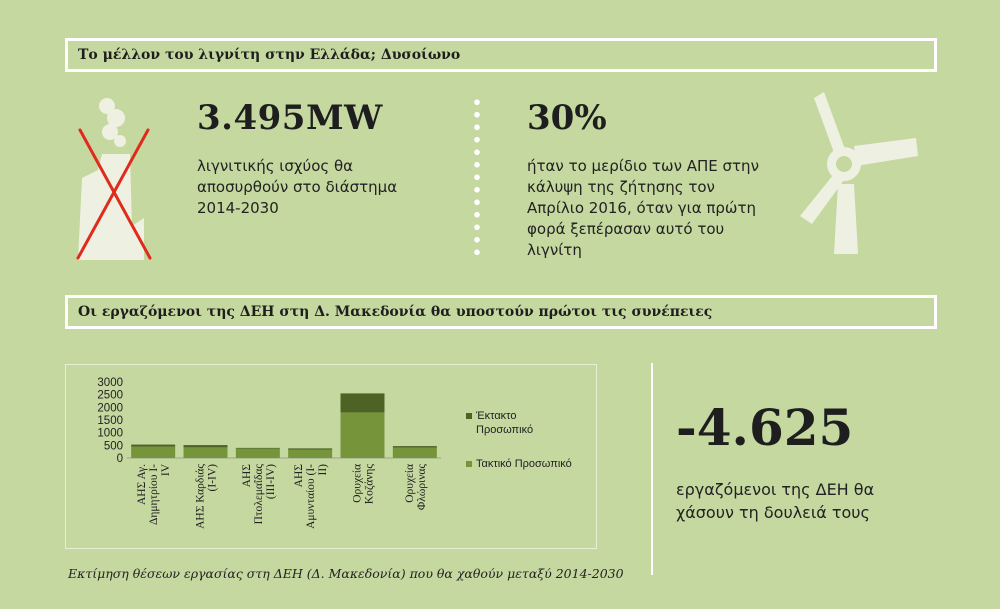 The image size is (1000, 609). Describe the element at coordinates (154, 494) in the screenshot. I see `x-tick-label: ΑΗΣ Αγ.Δημητρίου Ι-IV` at that location.